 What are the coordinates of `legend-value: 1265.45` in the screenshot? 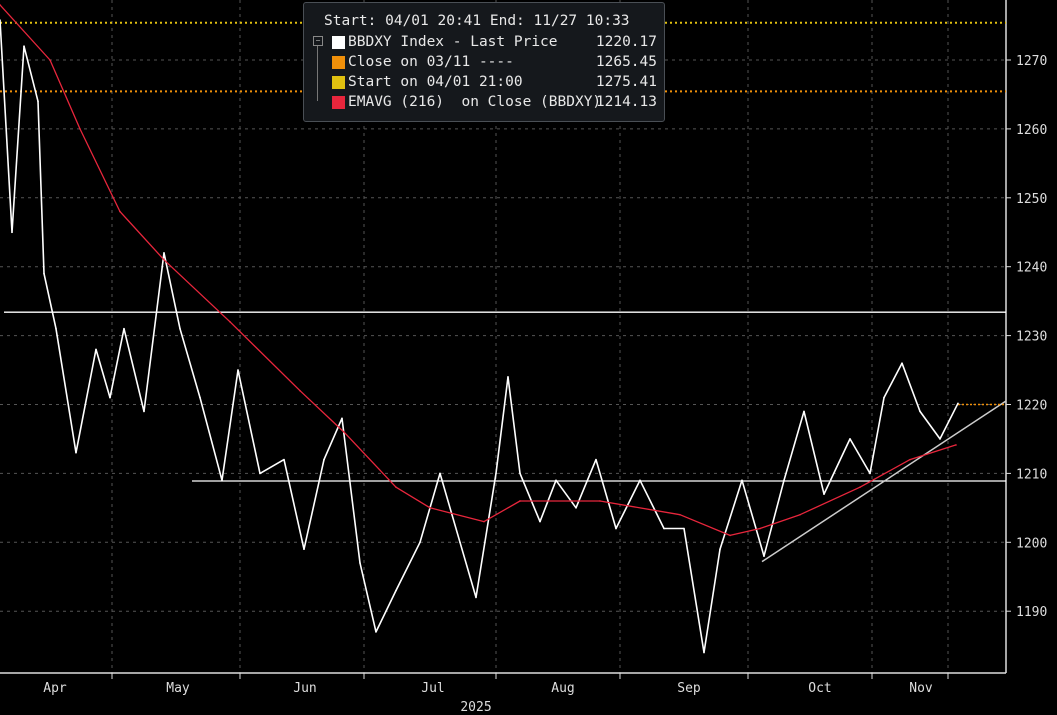 It's located at (626, 62).